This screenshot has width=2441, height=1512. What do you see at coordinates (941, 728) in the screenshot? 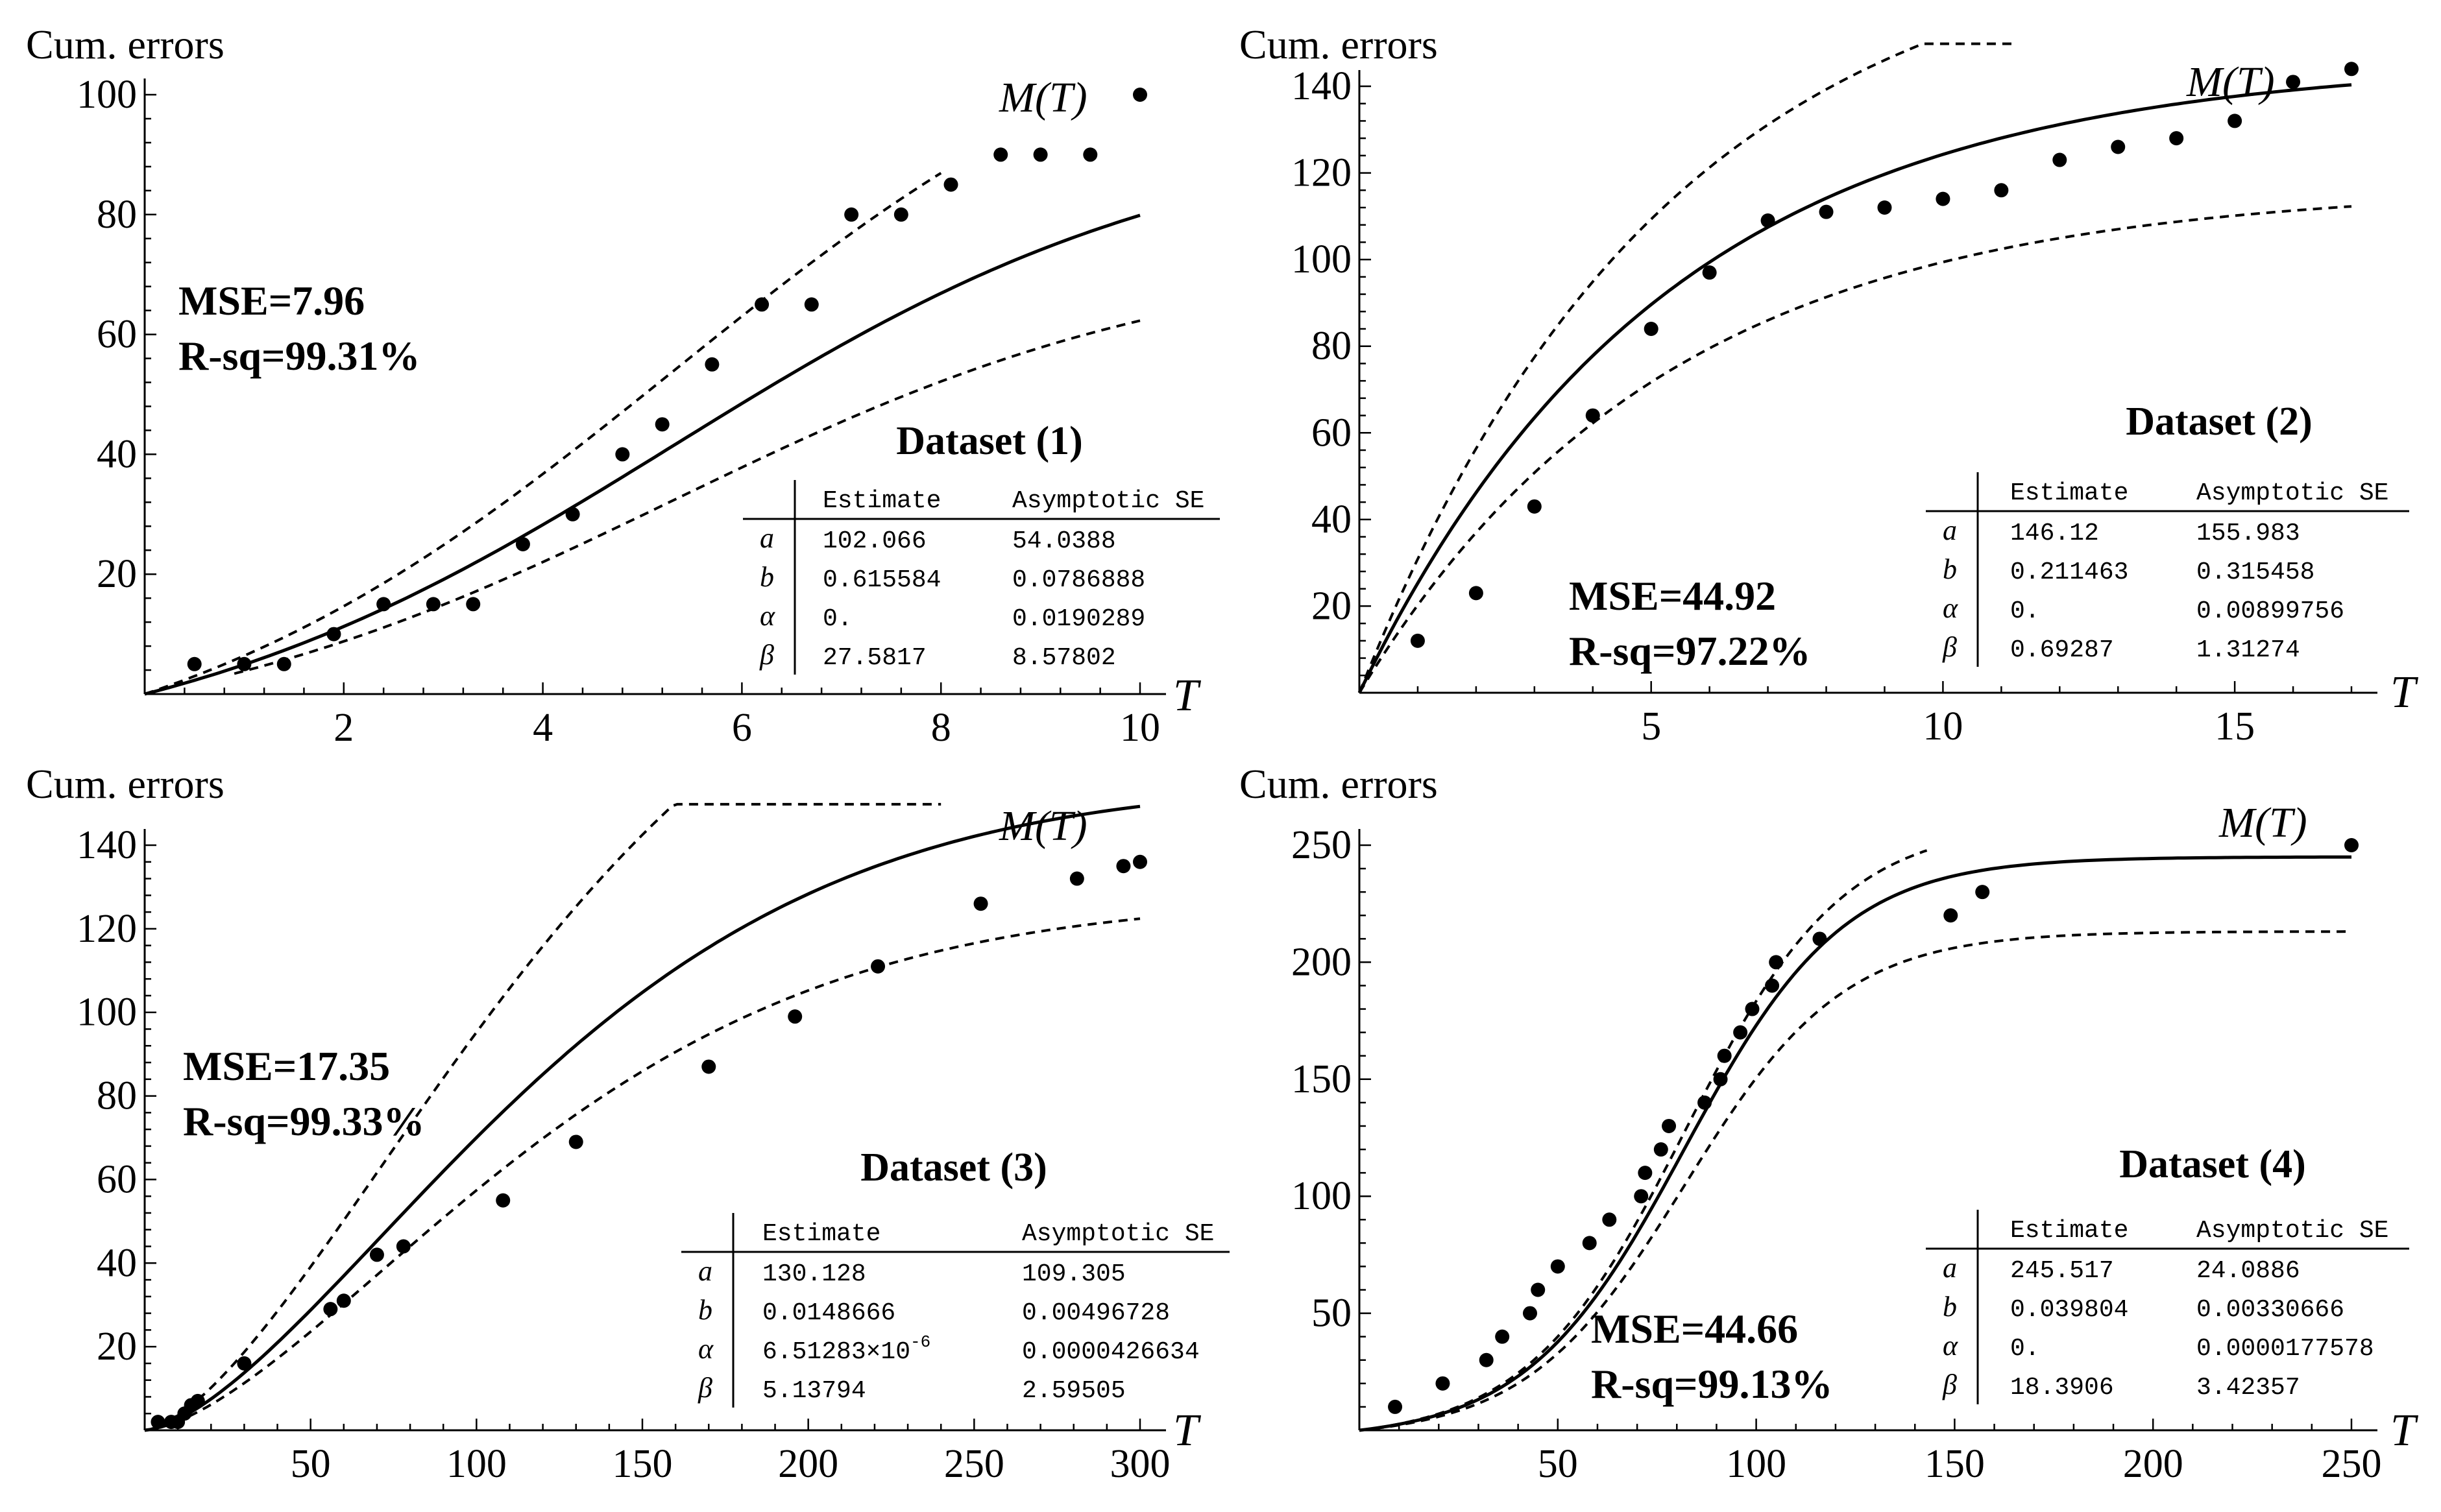
I see `x-tick-label: 8` at bounding box center [941, 728].